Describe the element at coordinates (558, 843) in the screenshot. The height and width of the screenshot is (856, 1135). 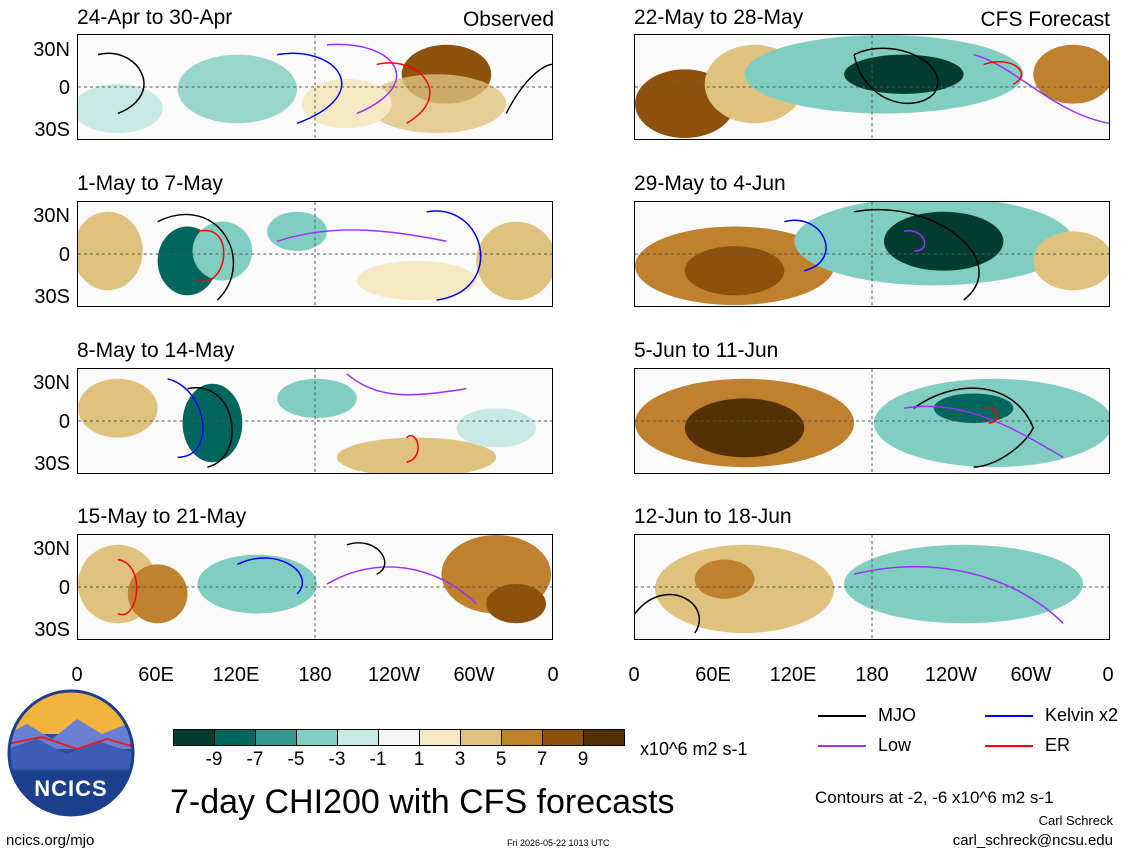
I see `timestamp: Fri 2026-05-22 1013 UTC` at that location.